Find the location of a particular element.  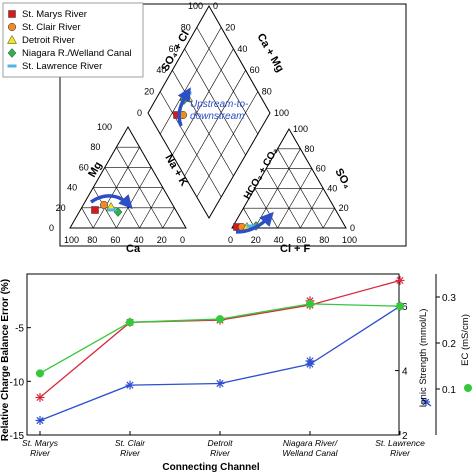

x-tick-label: Welland Canal is located at coordinates (310, 453).